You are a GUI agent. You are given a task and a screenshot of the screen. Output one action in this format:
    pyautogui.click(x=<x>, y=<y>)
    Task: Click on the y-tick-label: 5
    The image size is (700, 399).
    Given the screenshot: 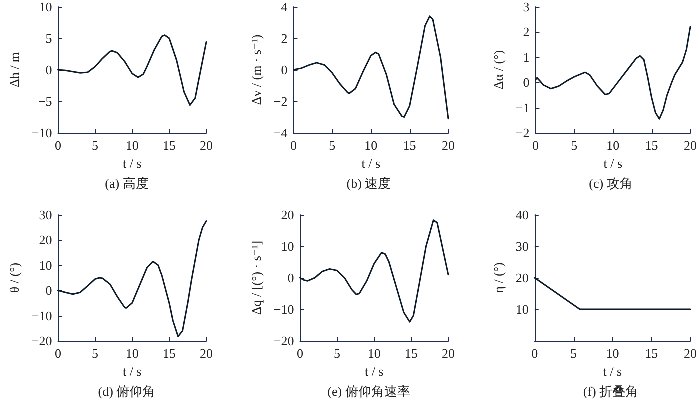 What is the action you would take?
    pyautogui.click(x=49, y=38)
    